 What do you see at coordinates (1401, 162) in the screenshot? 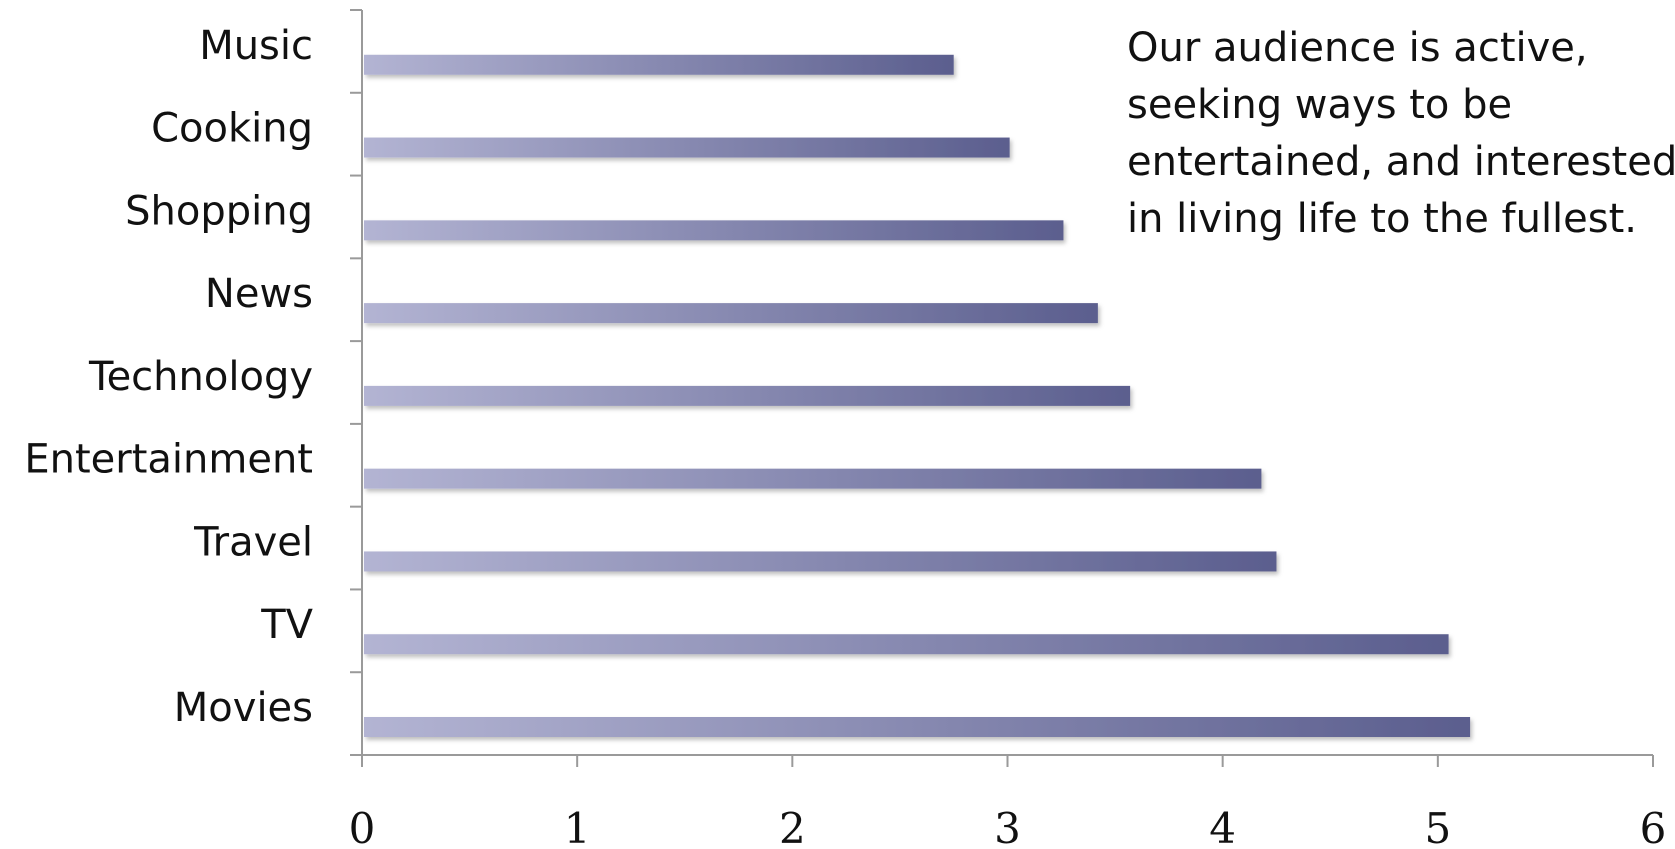
I see `annotation-line: entertained, and interested` at bounding box center [1401, 162].